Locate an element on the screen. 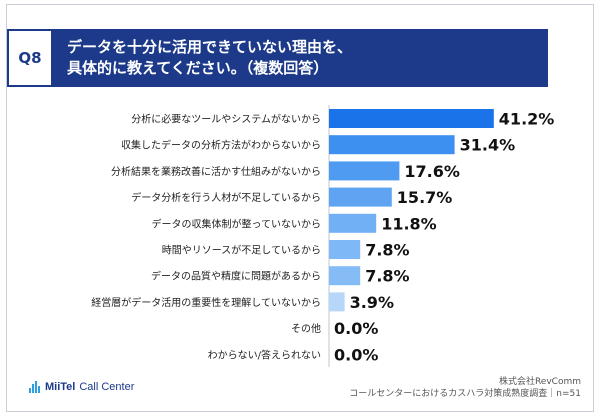  survey-source: 株式会社RevComm コールセンターにおけるカスハラ対策成熟度調査｜n=51 is located at coordinates (465, 388).